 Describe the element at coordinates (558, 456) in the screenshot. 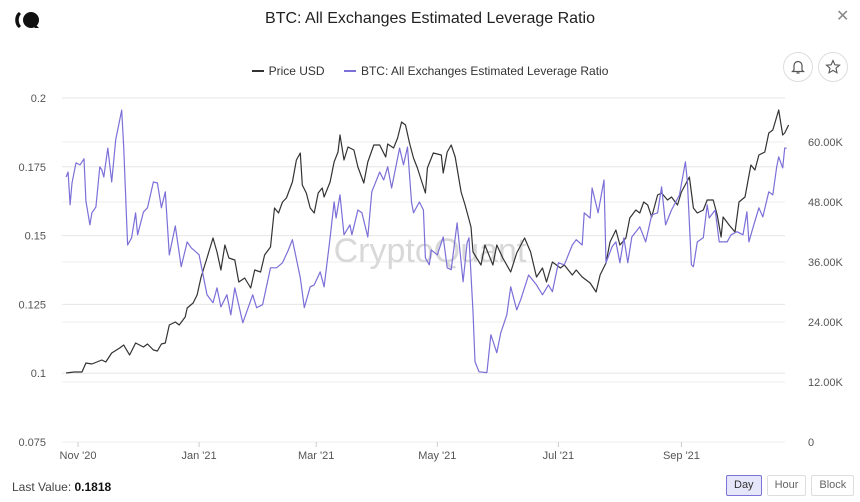

I see `x-tick-label: Jul '21` at that location.